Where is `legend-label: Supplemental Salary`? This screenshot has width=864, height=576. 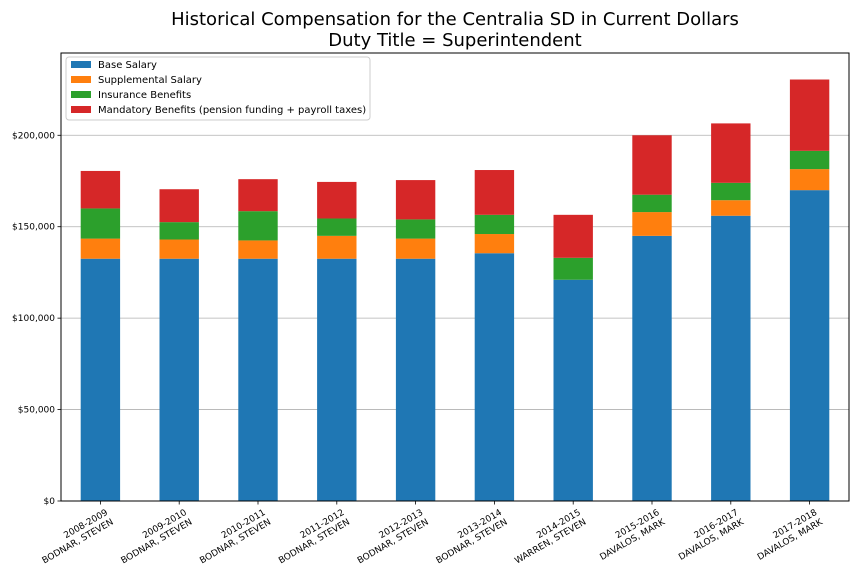 legend-label: Supplemental Salary is located at coordinates (150, 80).